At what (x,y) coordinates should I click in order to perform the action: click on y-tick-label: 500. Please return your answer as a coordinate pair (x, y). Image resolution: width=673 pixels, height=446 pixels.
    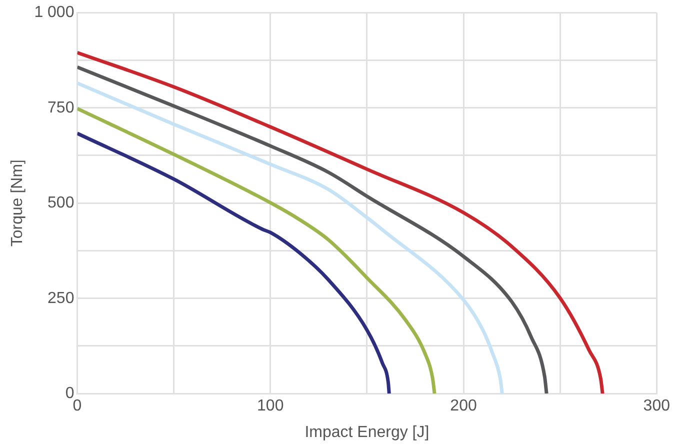
    Looking at the image, I should click on (61, 203).